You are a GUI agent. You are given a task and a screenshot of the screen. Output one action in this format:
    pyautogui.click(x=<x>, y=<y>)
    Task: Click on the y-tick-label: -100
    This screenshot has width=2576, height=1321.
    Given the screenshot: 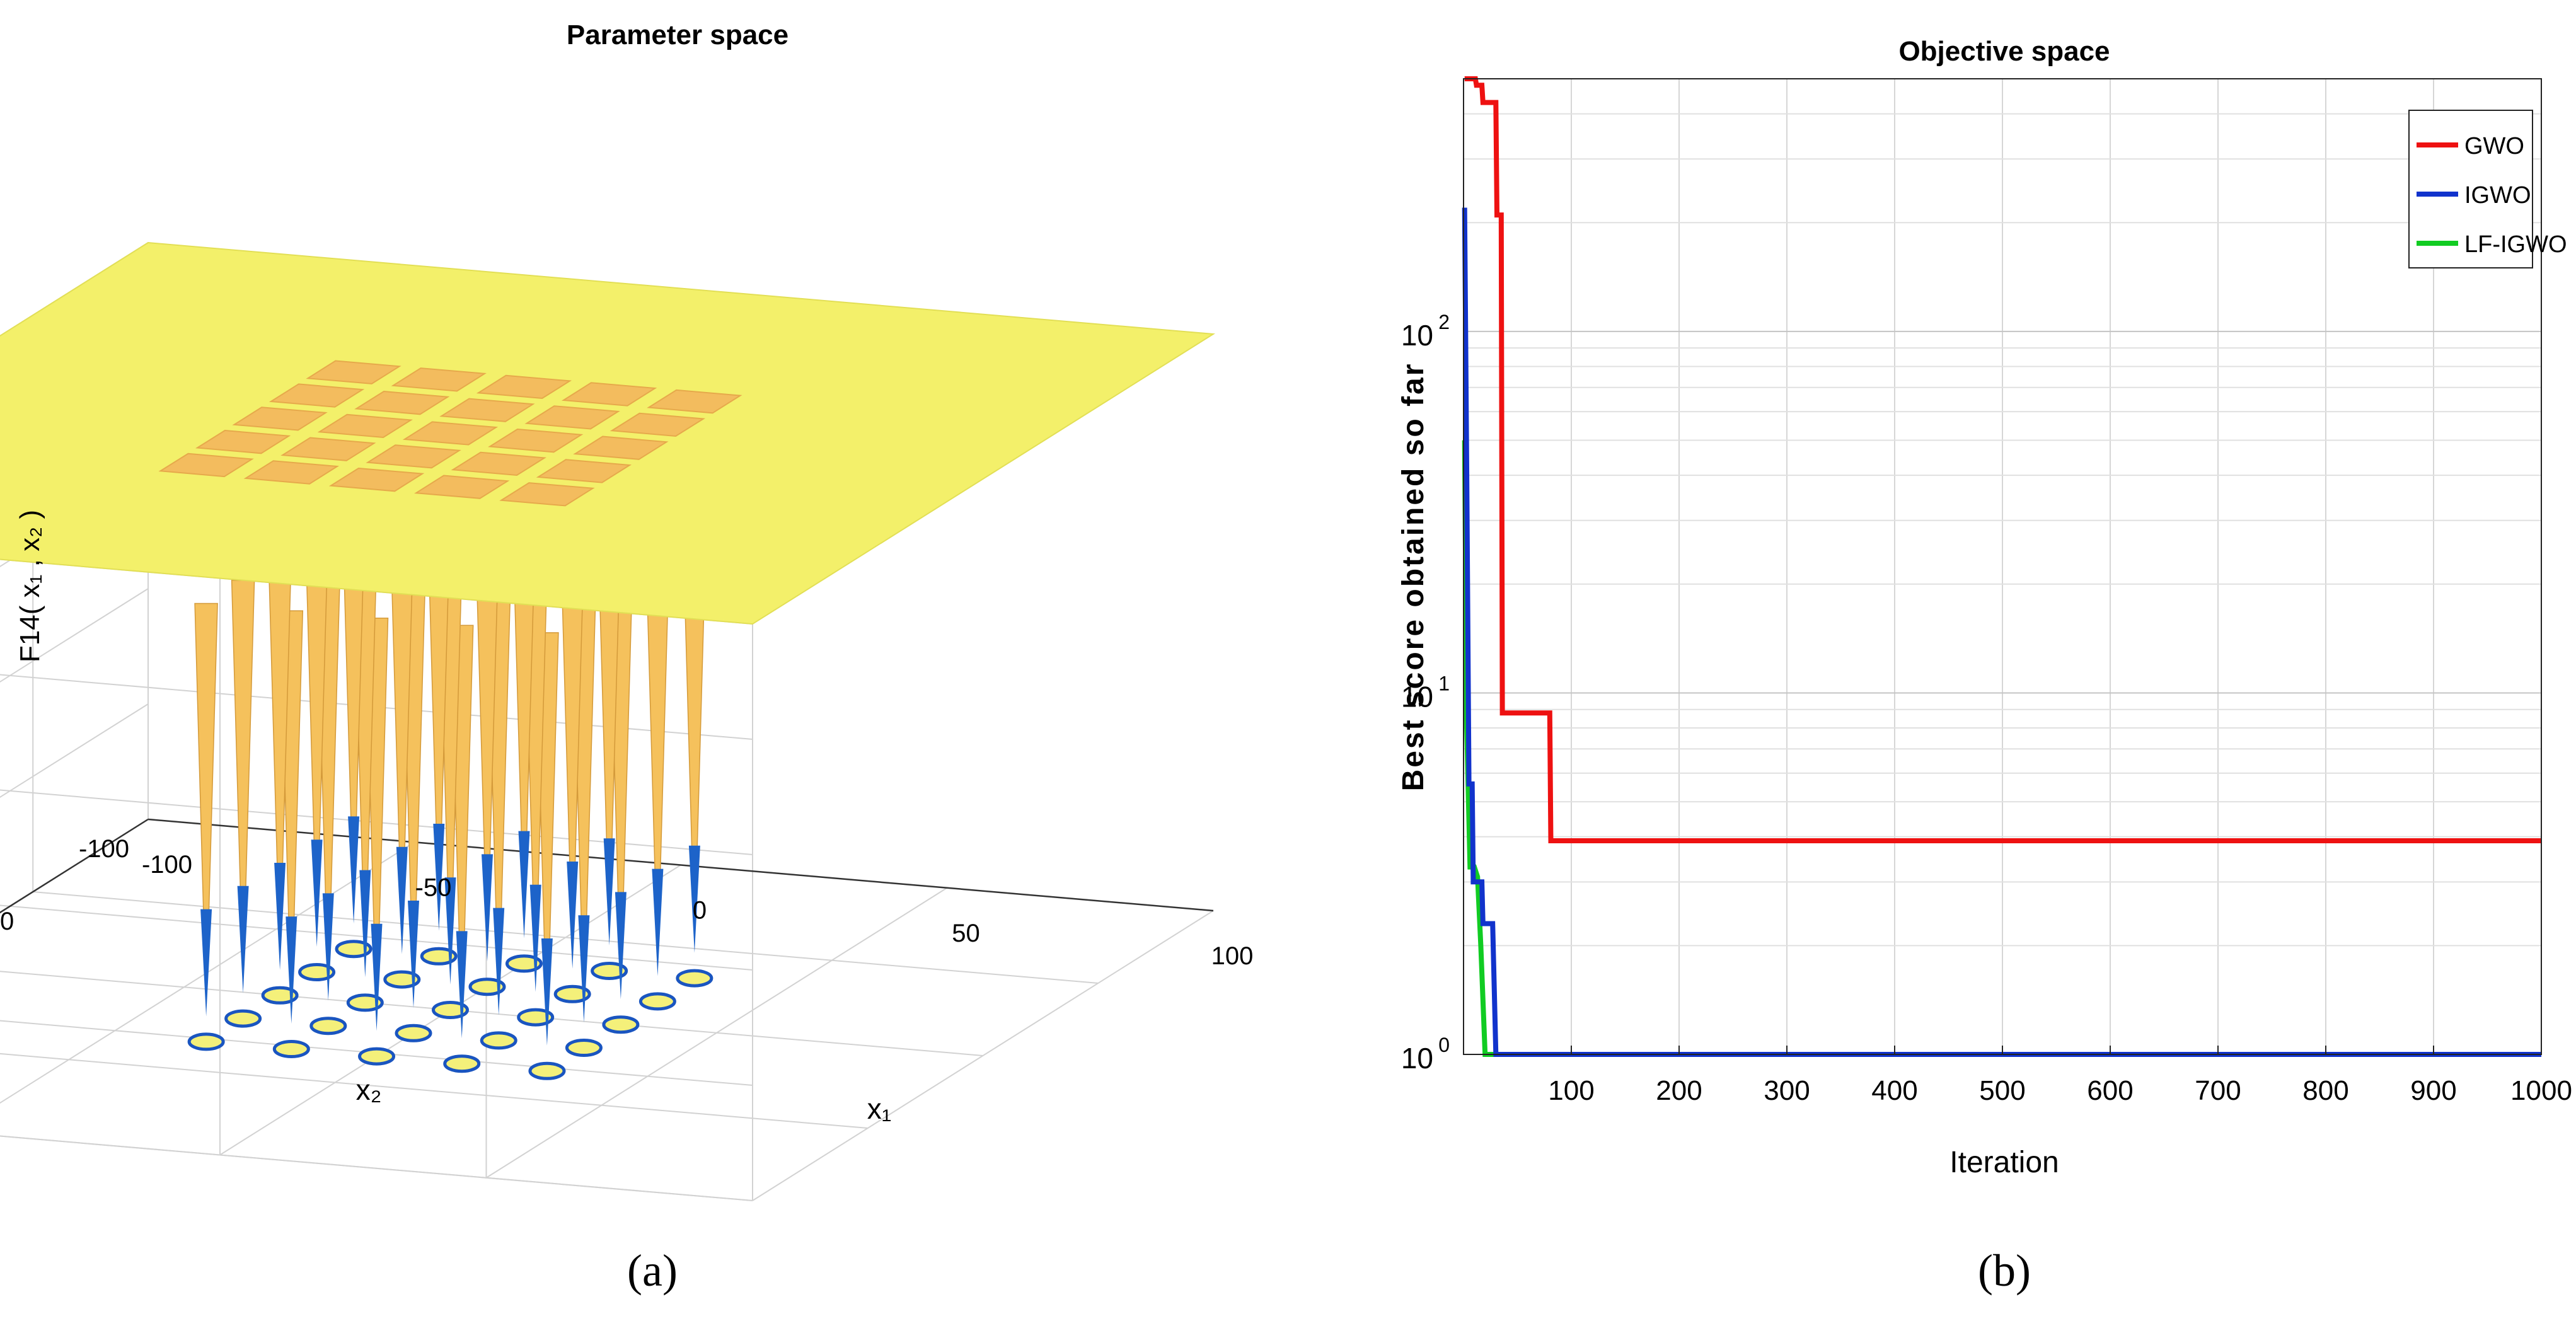 What is the action you would take?
    pyautogui.click(x=104, y=849)
    